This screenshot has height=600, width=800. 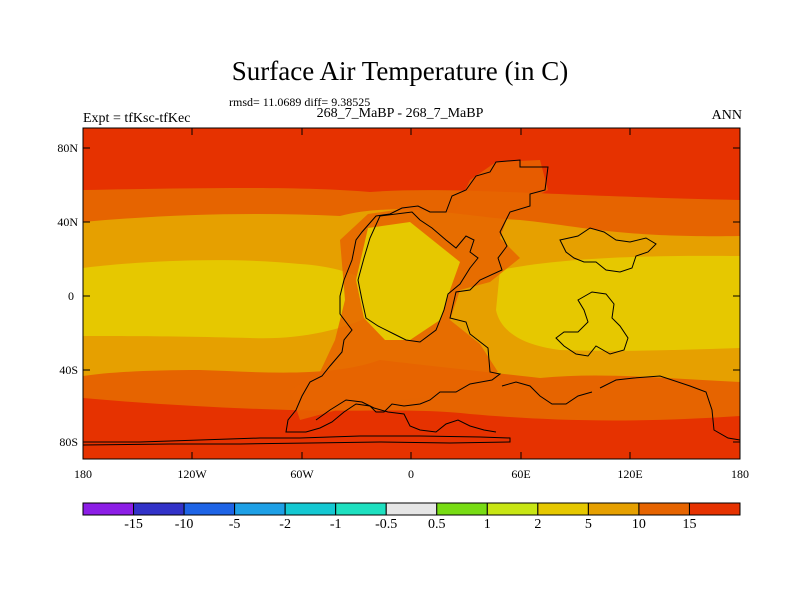 I want to click on season-label: ANN, so click(x=726, y=115).